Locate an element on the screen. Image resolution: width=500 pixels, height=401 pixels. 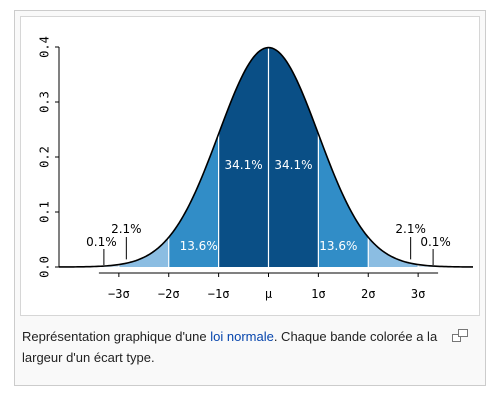
normal-law-link: loi normale is located at coordinates (242, 336).